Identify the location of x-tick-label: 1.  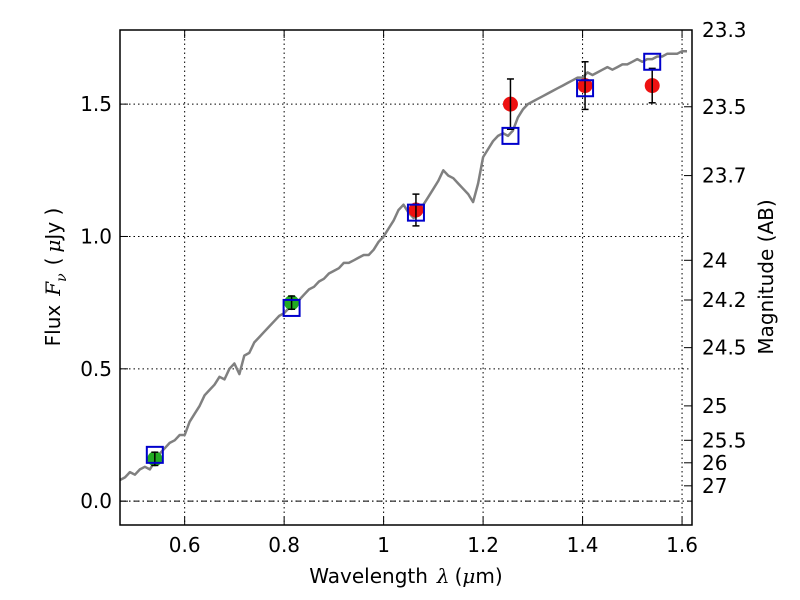
(383, 545).